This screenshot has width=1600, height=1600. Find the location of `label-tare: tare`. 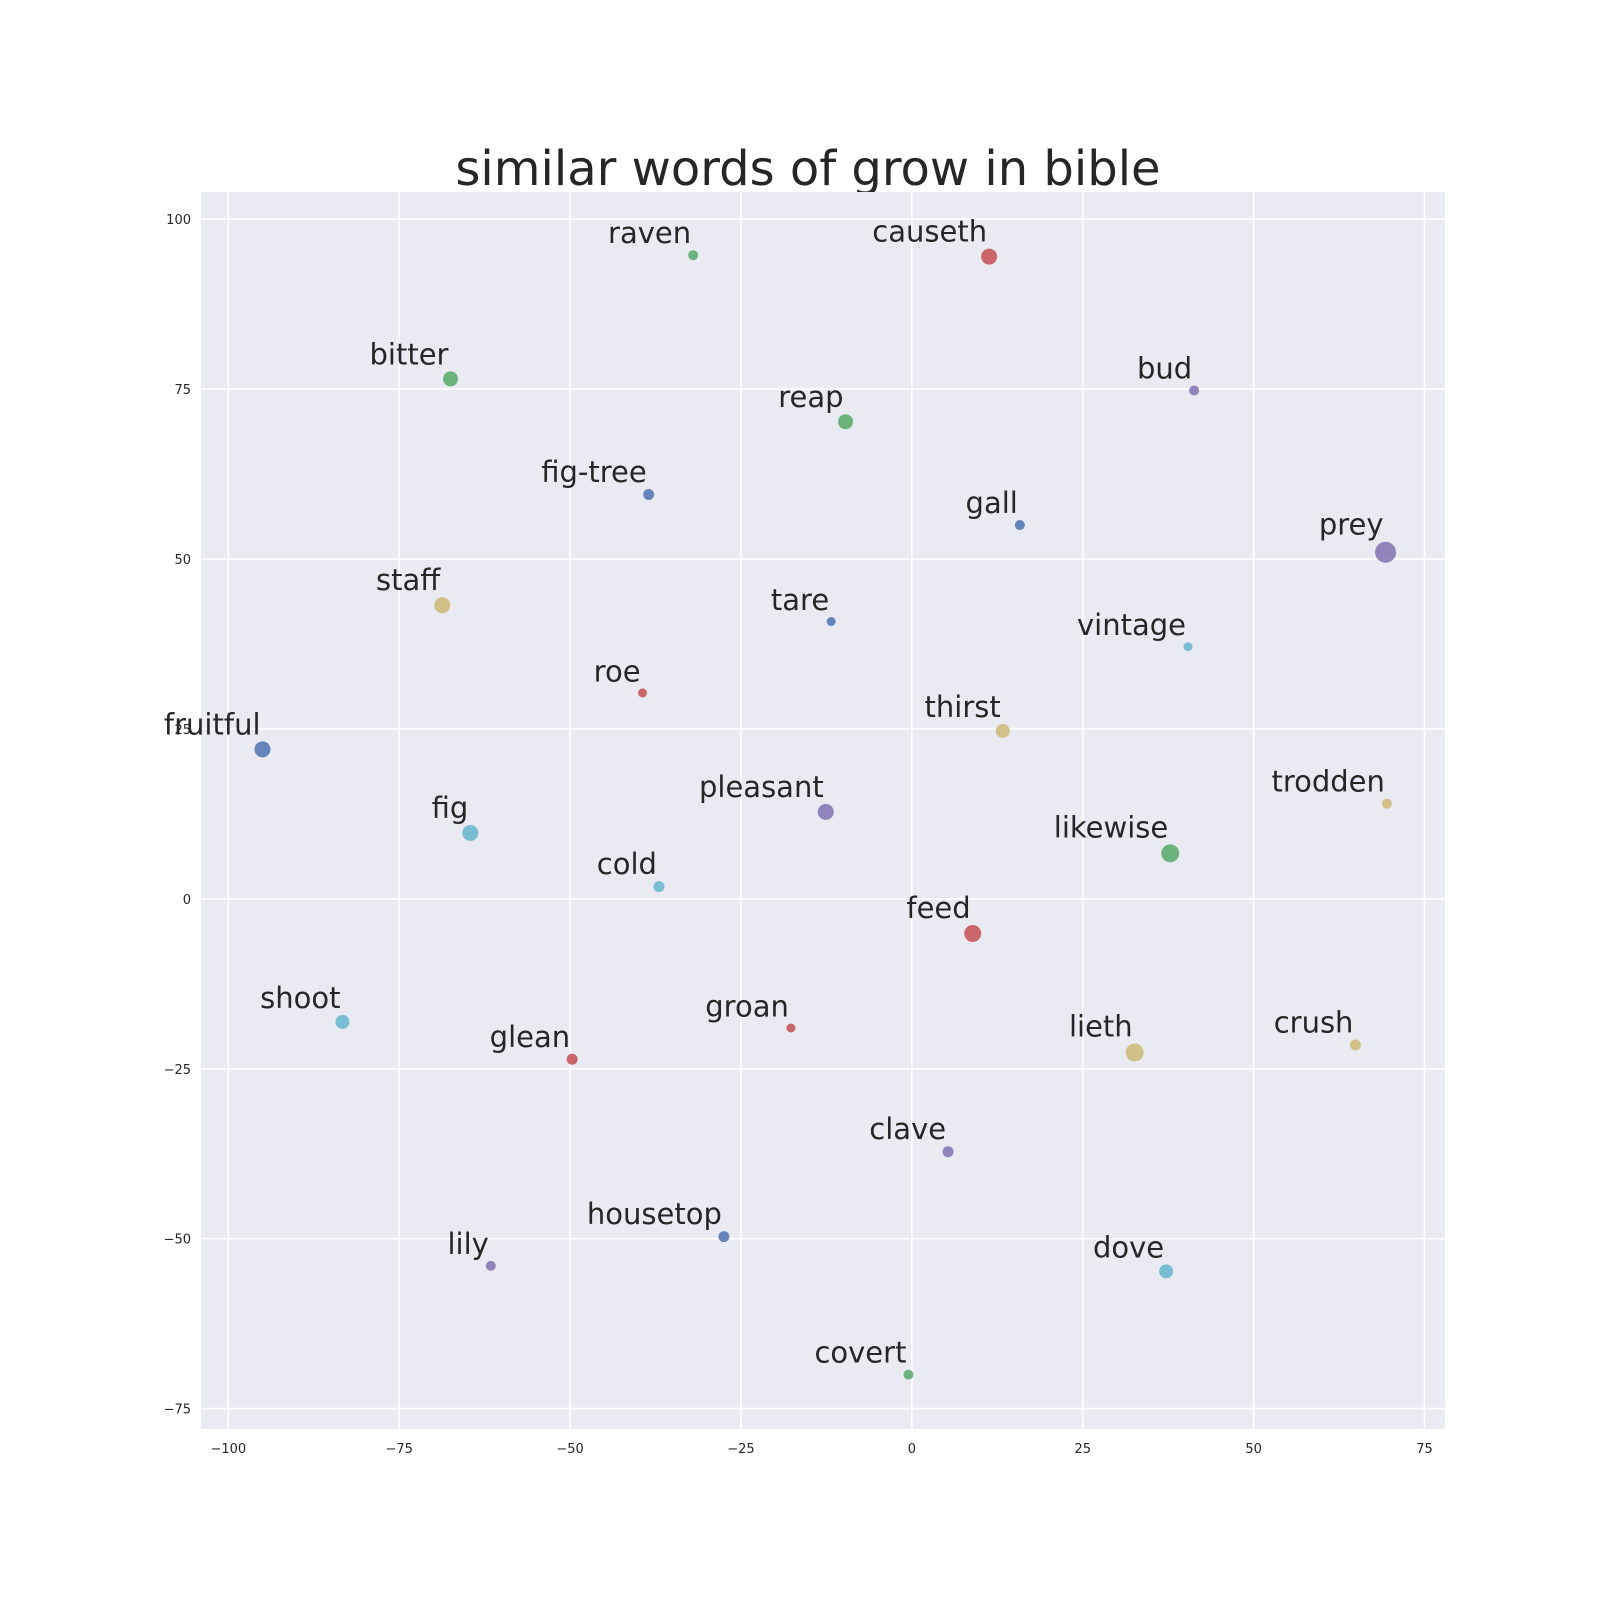

label-tare: tare is located at coordinates (800, 600).